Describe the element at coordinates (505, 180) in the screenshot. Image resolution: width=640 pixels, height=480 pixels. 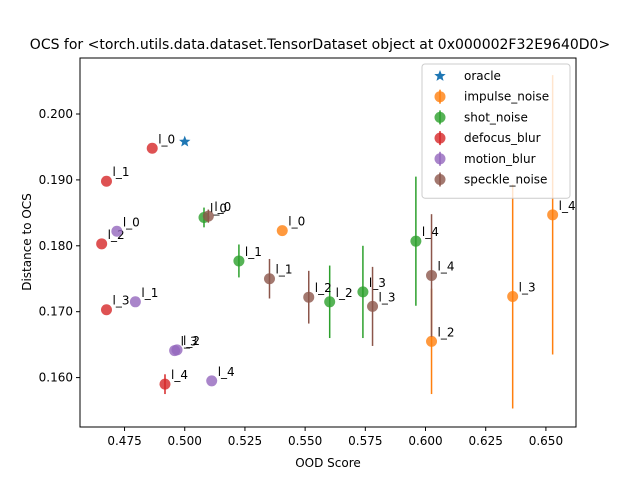
I see `legend-label: speckle_noise` at that location.